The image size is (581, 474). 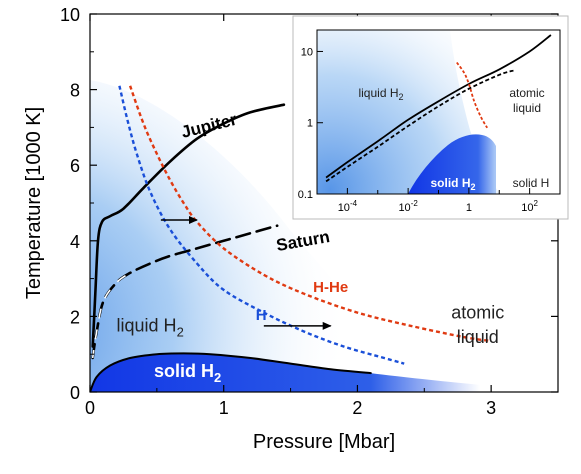 What do you see at coordinates (330, 287) in the screenshot?
I see `annotation-h-he: H-He` at bounding box center [330, 287].